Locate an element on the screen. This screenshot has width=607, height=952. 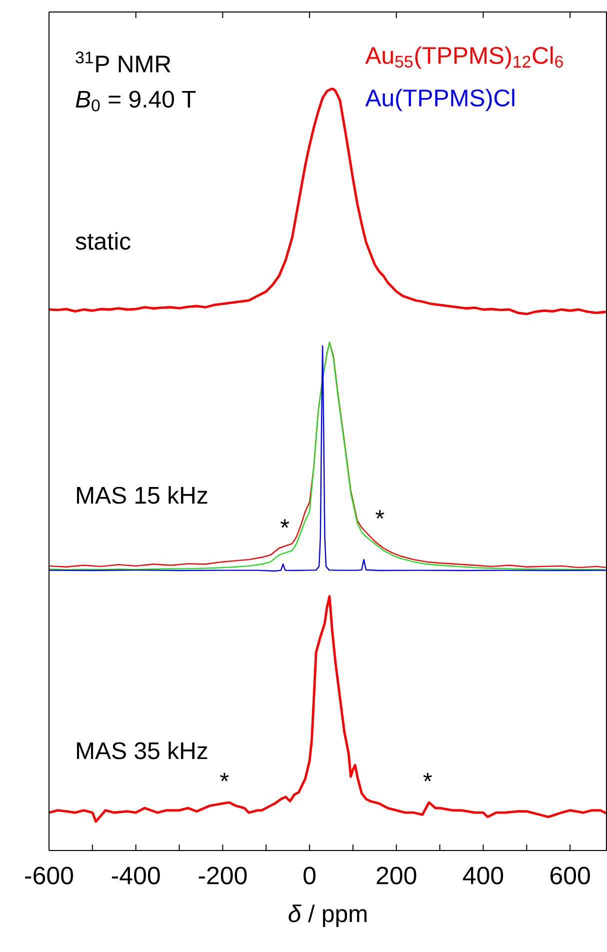
x-tick-label: -200 is located at coordinates (222, 875).